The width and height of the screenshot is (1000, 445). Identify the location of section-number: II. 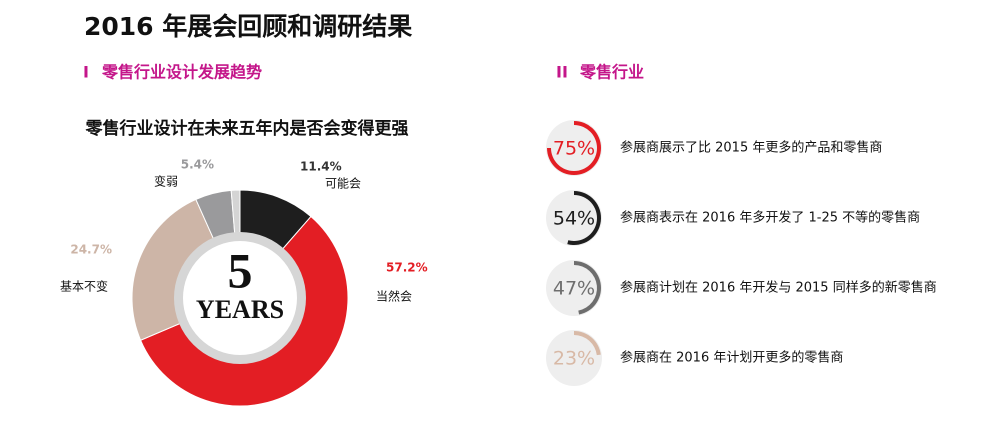
(562, 72).